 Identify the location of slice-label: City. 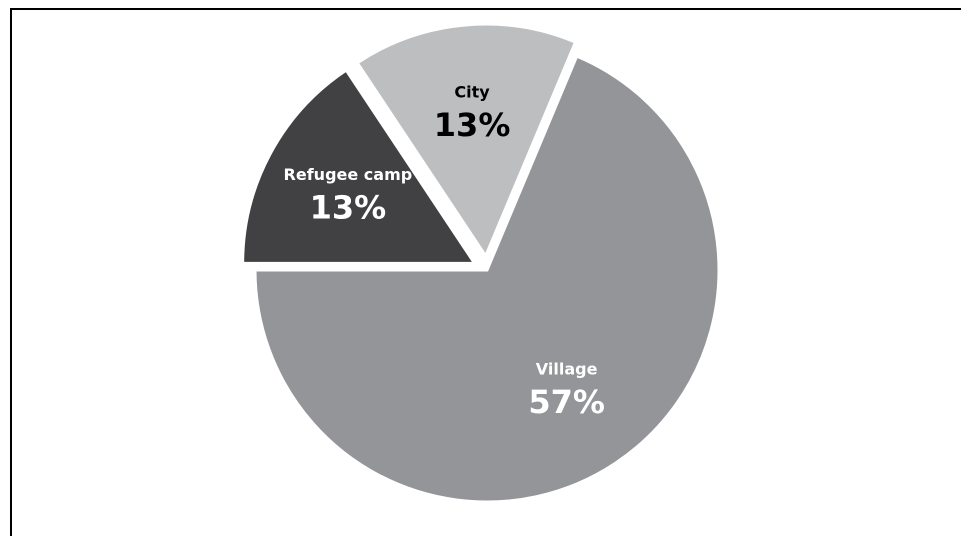
(472, 91).